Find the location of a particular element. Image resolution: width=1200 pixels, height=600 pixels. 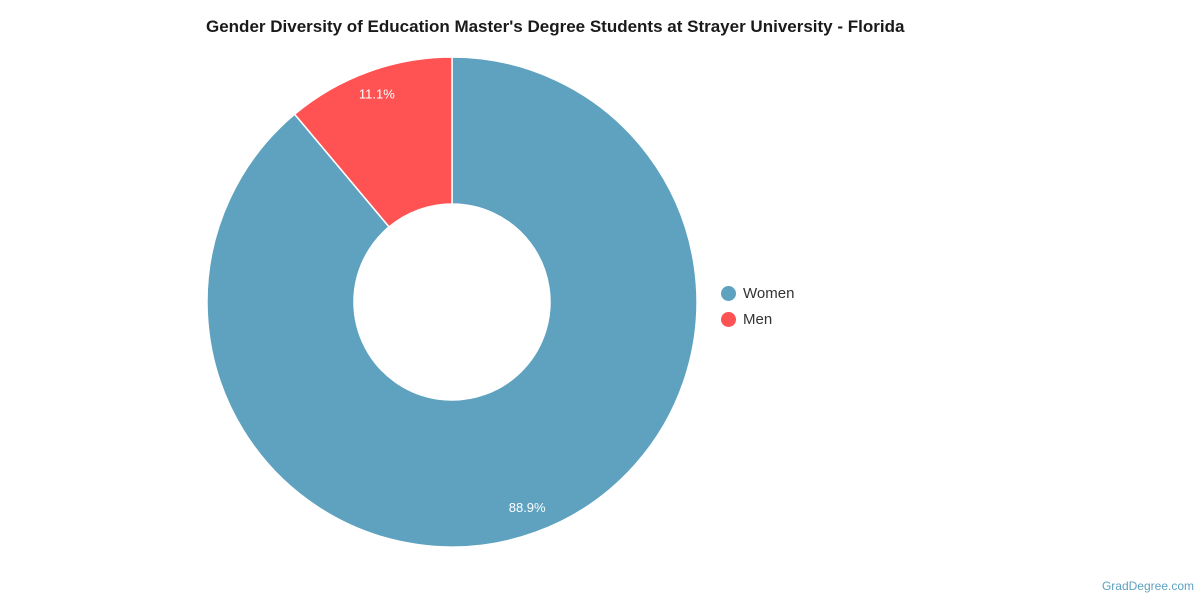

watermark: GradDegree.com is located at coordinates (1147, 586).